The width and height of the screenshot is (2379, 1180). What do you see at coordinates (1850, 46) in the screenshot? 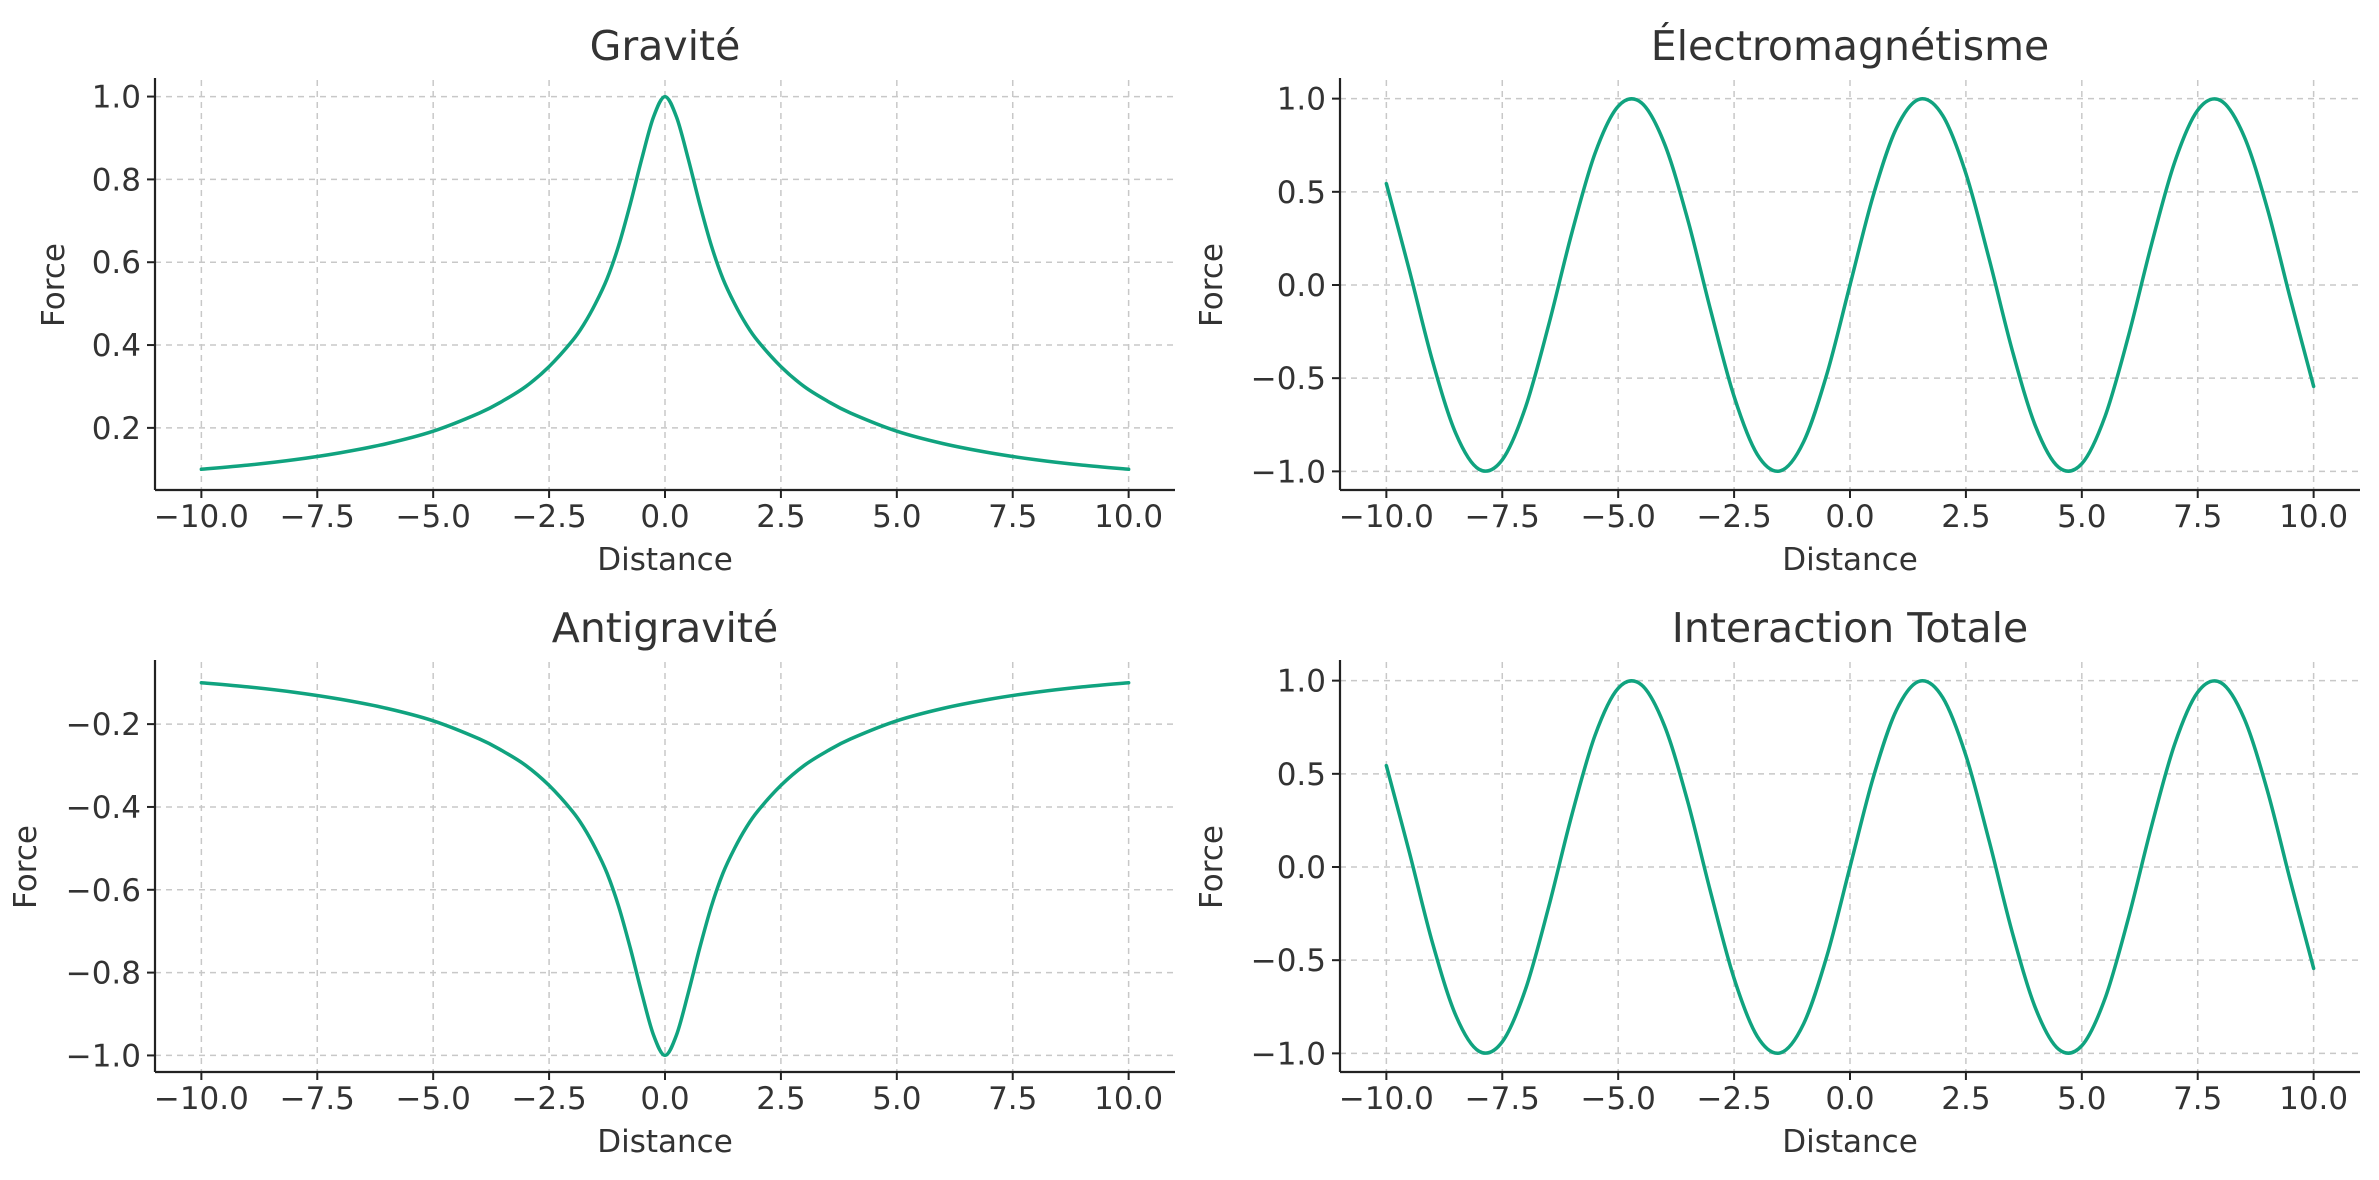
I see `chart-title: Électromagnétisme` at bounding box center [1850, 46].